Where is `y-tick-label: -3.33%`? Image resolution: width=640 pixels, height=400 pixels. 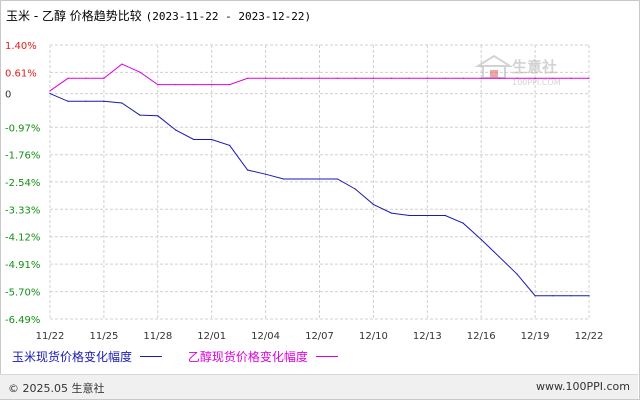
y-tick-label: -3.33% is located at coordinates (22, 210).